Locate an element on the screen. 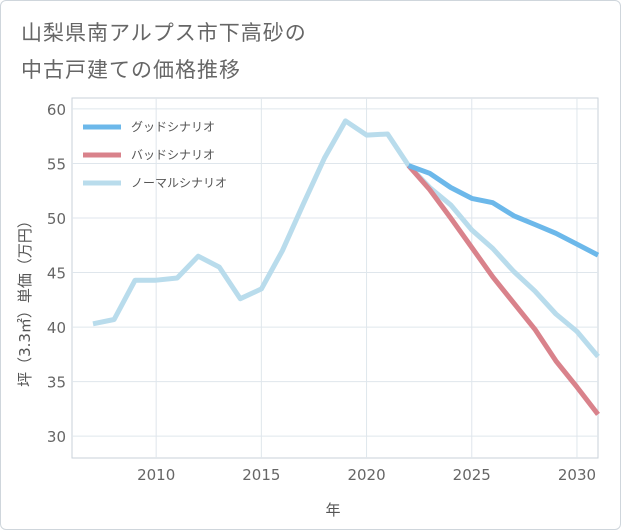 This screenshot has width=621, height=530. bad-scenario-line is located at coordinates (503, 289).